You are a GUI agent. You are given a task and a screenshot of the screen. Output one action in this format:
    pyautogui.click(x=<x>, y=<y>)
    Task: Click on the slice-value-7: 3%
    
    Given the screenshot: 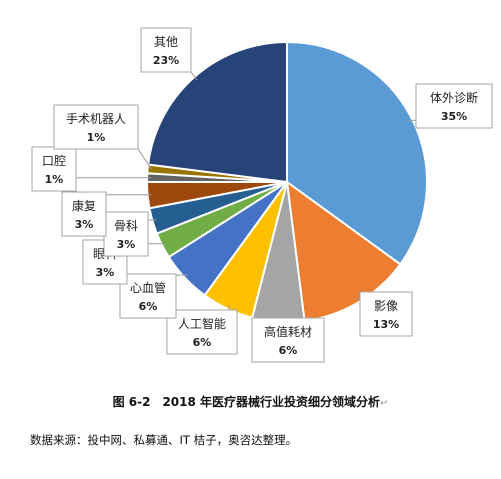 What is the action you would take?
    pyautogui.click(x=84, y=224)
    